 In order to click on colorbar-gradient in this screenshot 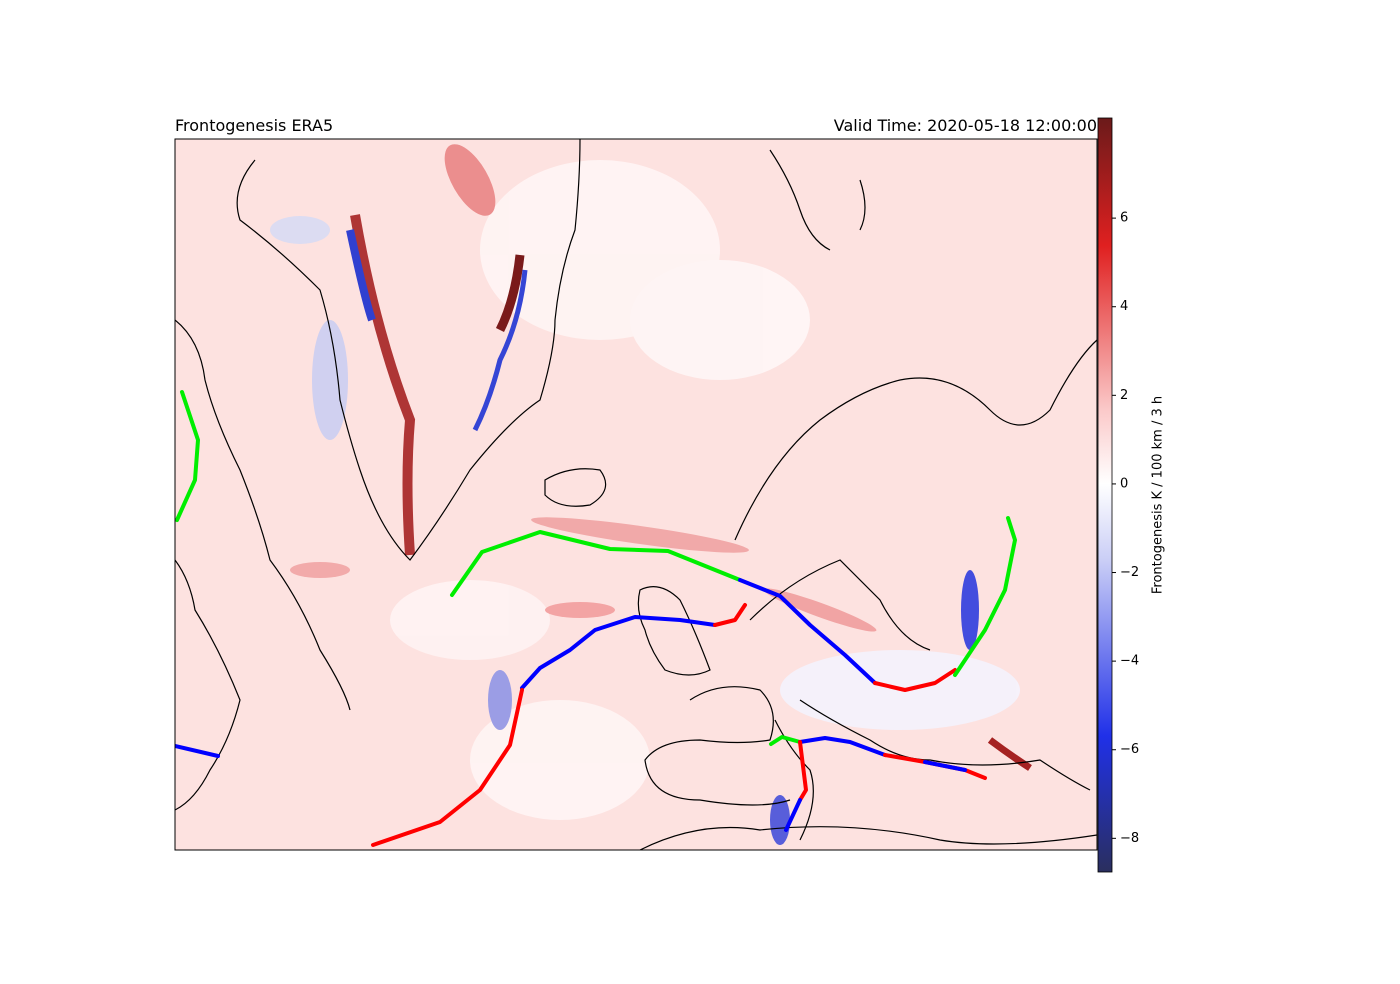, I will do `click(1105, 495)`.